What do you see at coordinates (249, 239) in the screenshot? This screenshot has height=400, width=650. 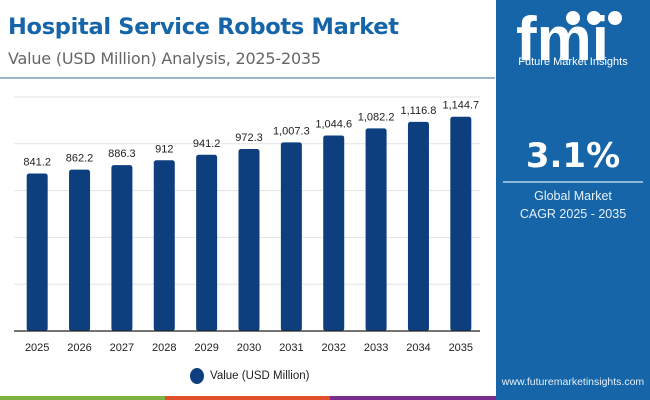 I see `bar-2030` at bounding box center [249, 239].